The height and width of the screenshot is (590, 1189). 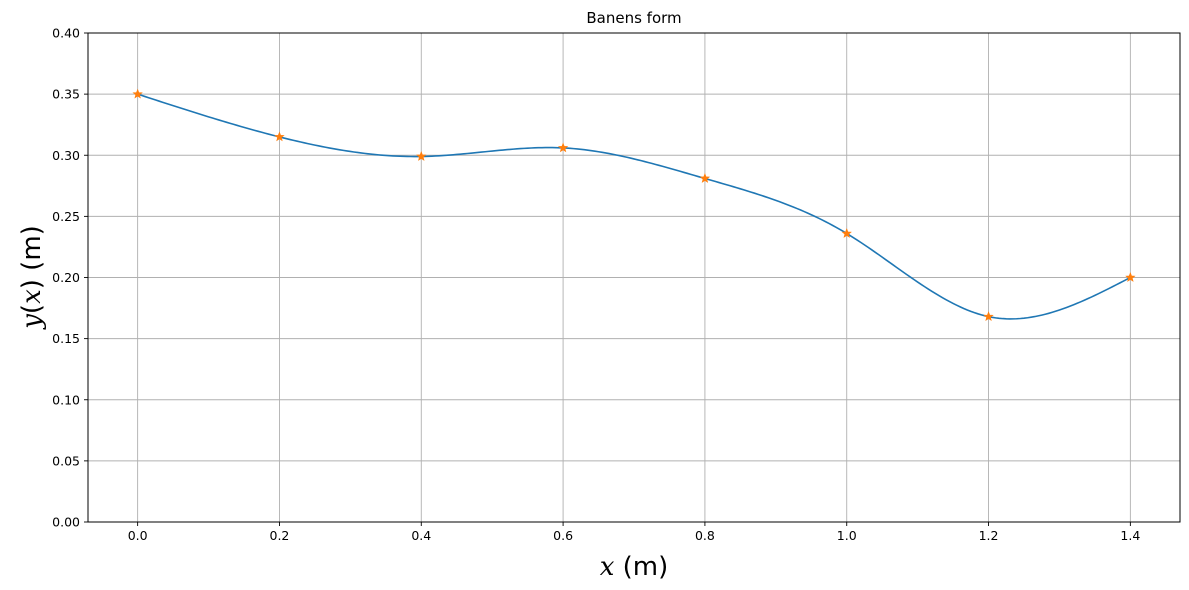 I want to click on y-axis-label-close: ), so click(x=32, y=284).